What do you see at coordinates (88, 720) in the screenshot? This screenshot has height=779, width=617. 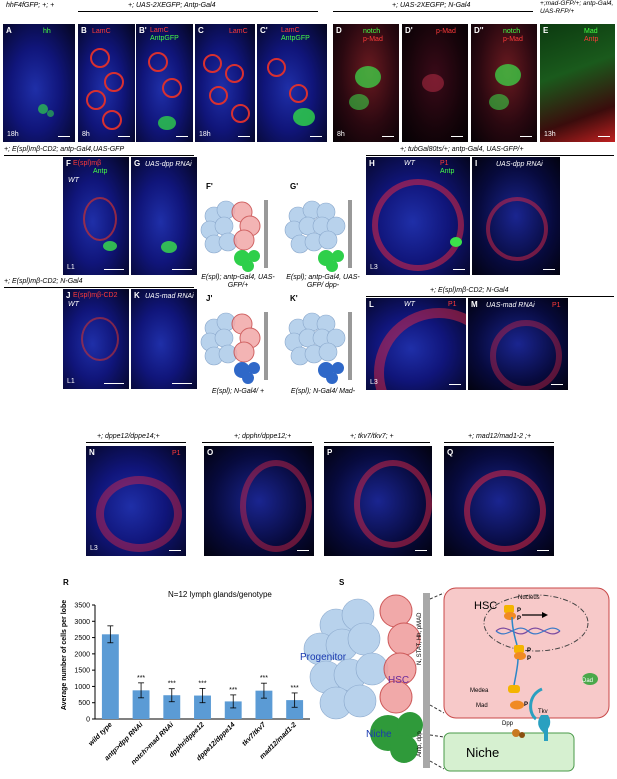 I see `y-tick-label: 0` at bounding box center [88, 720].